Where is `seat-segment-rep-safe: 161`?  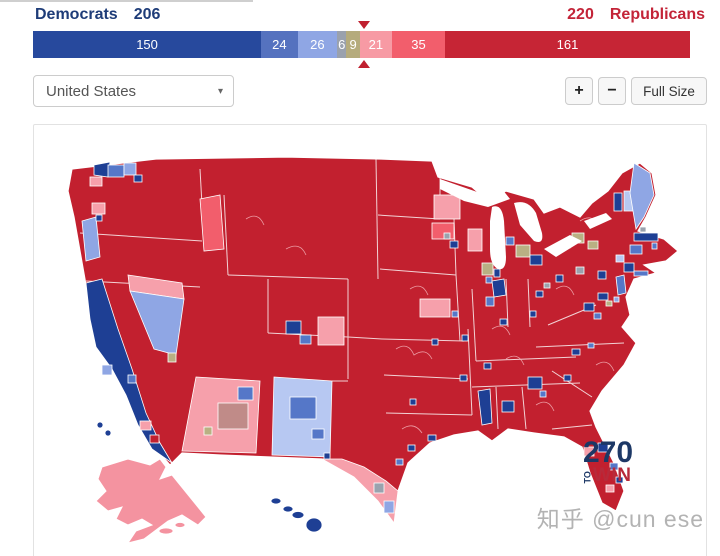
seat-segment-rep-safe: 161 is located at coordinates (567, 44).